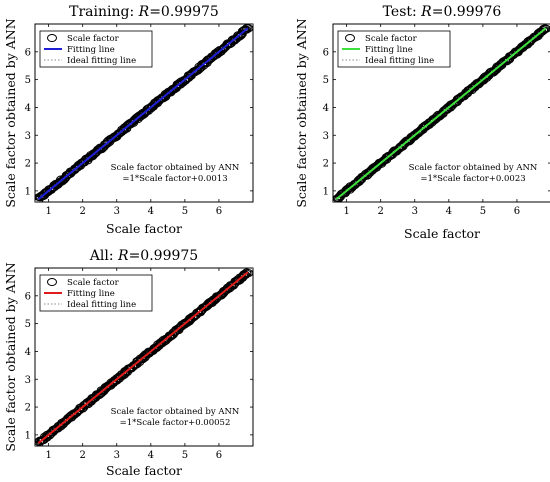 Image resolution: width=550 pixels, height=482 pixels. I want to click on chart-title: Test: R=0.99976, so click(442, 12).